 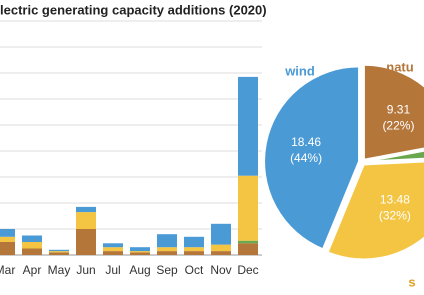 I want to click on x-tick-label: Apr, so click(x=32, y=270).